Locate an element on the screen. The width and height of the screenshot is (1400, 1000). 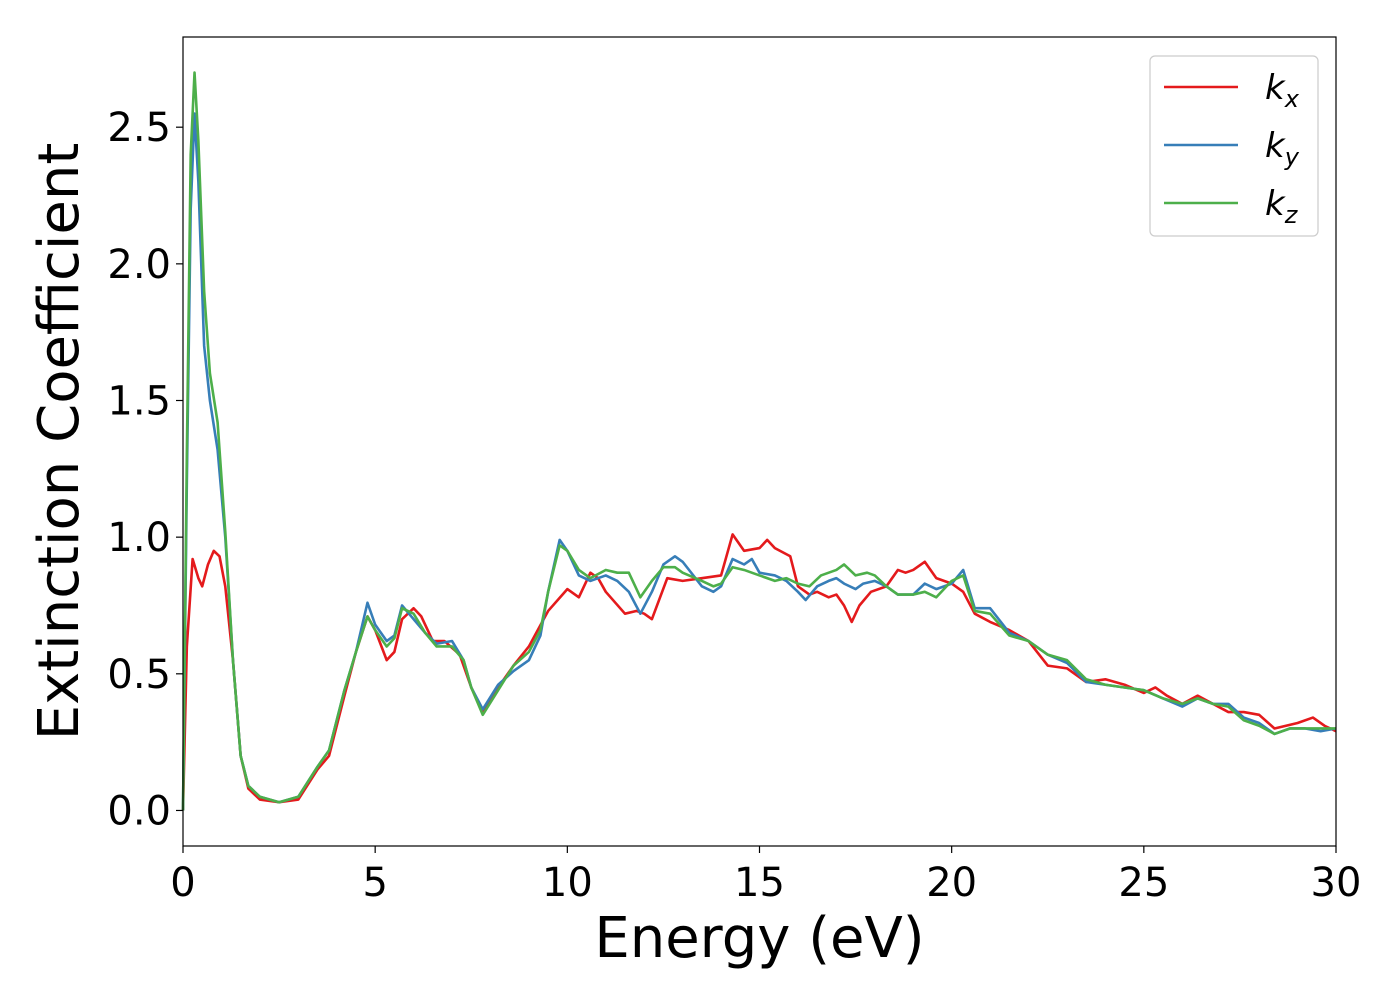
y-tick-label: 1.5 is located at coordinates (139, 402).